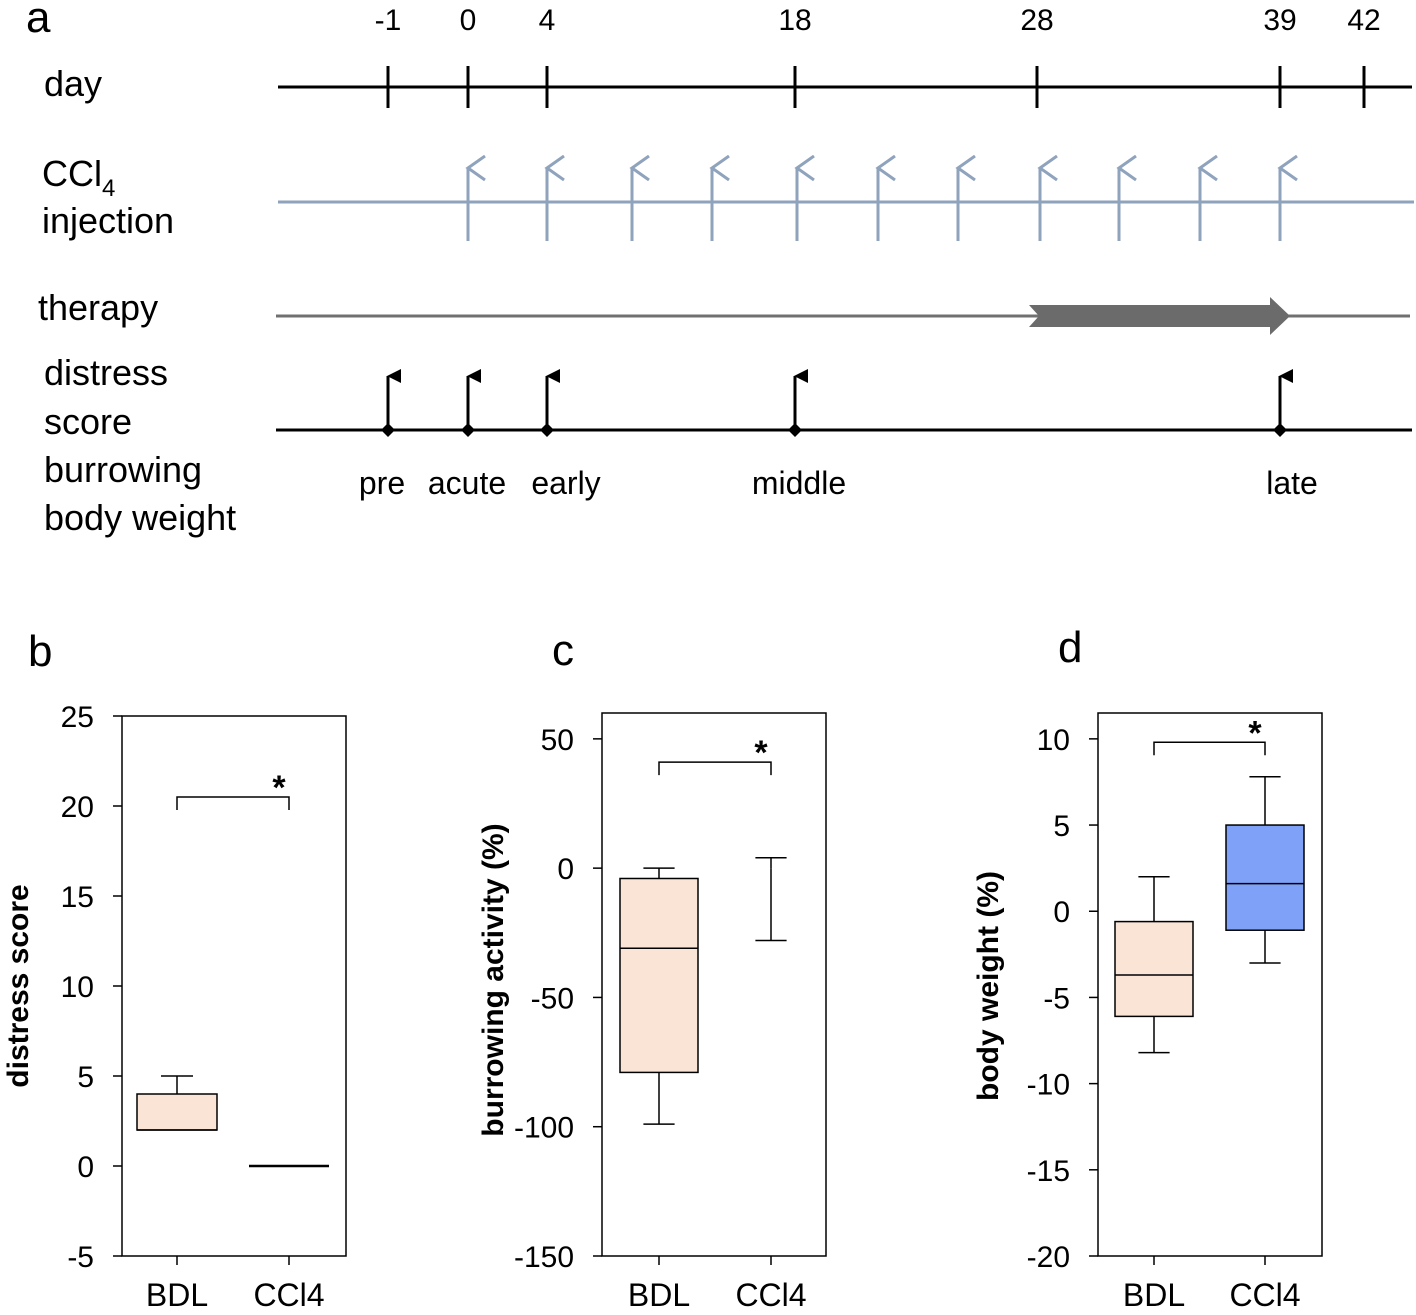  I want to click on phase-label-acute: acute, so click(467, 483).